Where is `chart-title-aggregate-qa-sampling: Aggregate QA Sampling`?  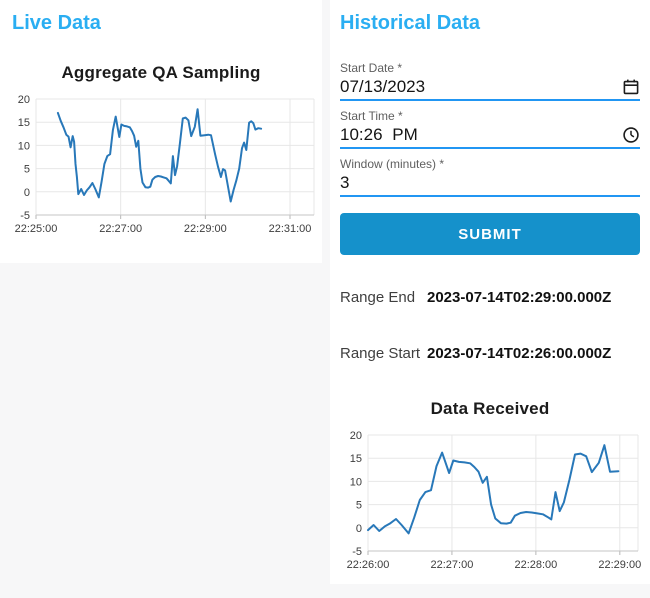
chart-title-aggregate-qa-sampling: Aggregate QA Sampling is located at coordinates (161, 72).